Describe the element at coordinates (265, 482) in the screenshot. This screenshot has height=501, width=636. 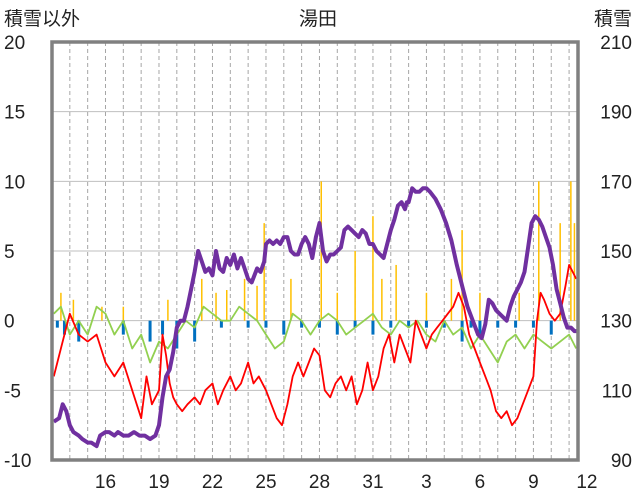
I see `x-tick-label: 25` at that location.